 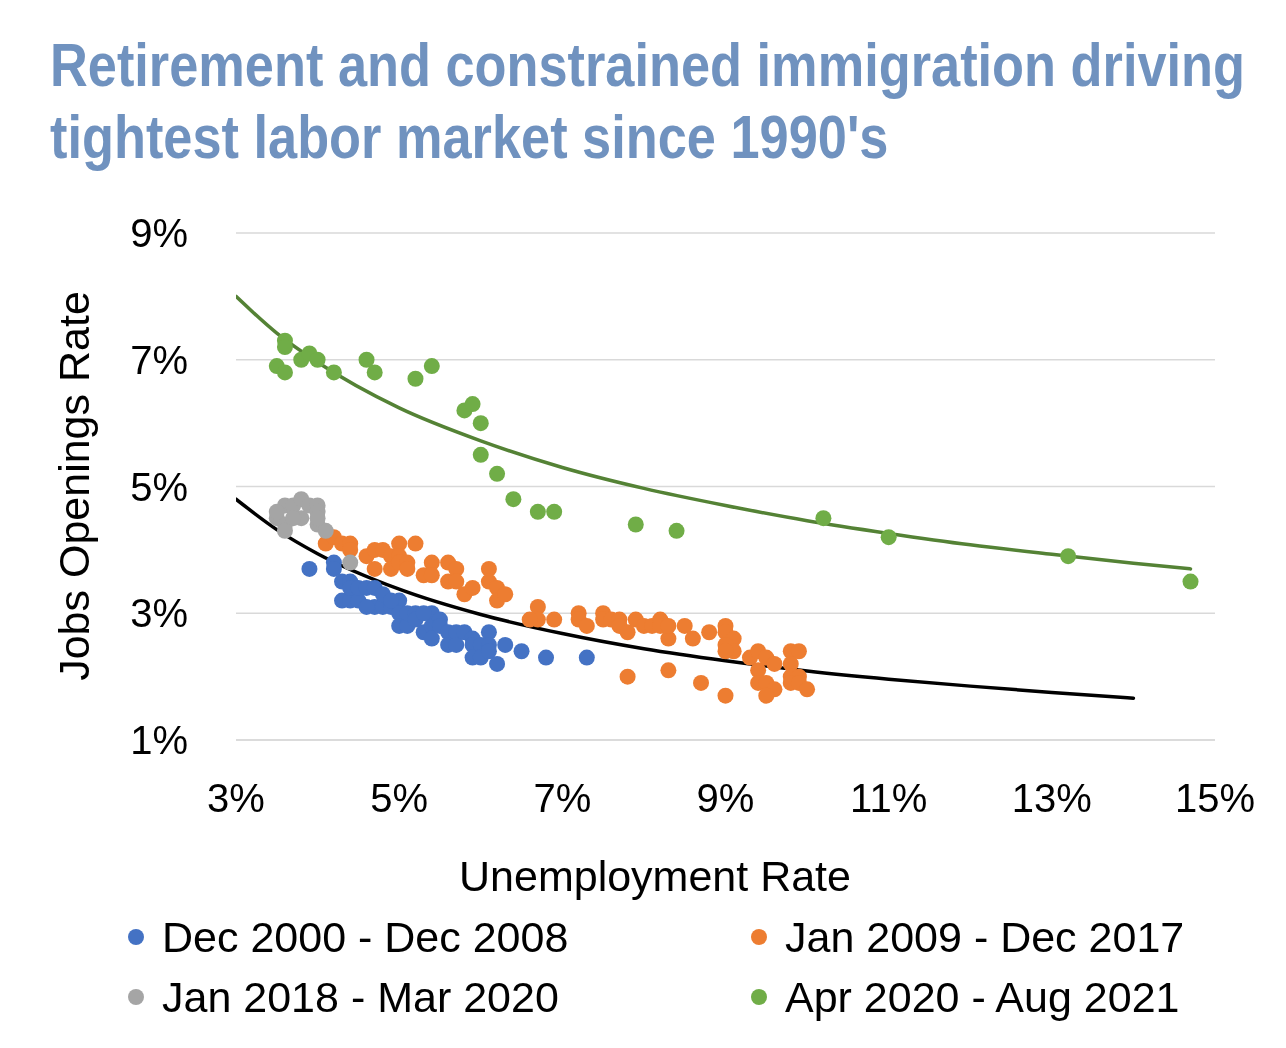 What do you see at coordinates (655, 876) in the screenshot?
I see `x-axis-title: Unemployment Rate` at bounding box center [655, 876].